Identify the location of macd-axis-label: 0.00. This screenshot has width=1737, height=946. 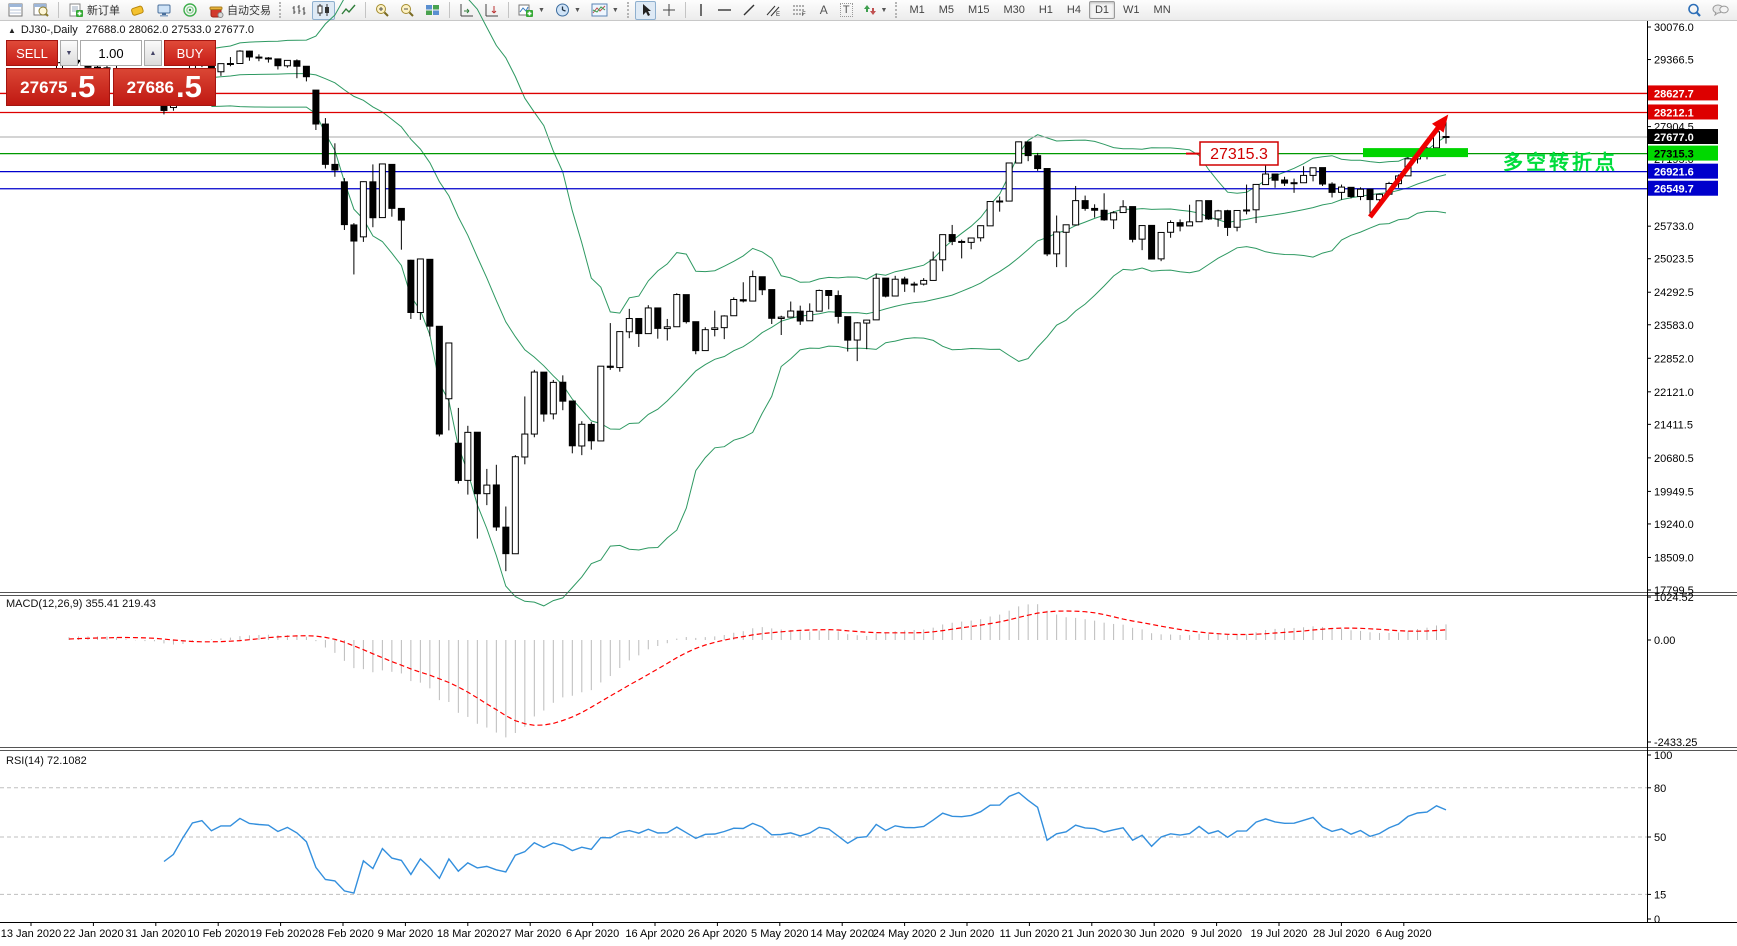
(1664, 641).